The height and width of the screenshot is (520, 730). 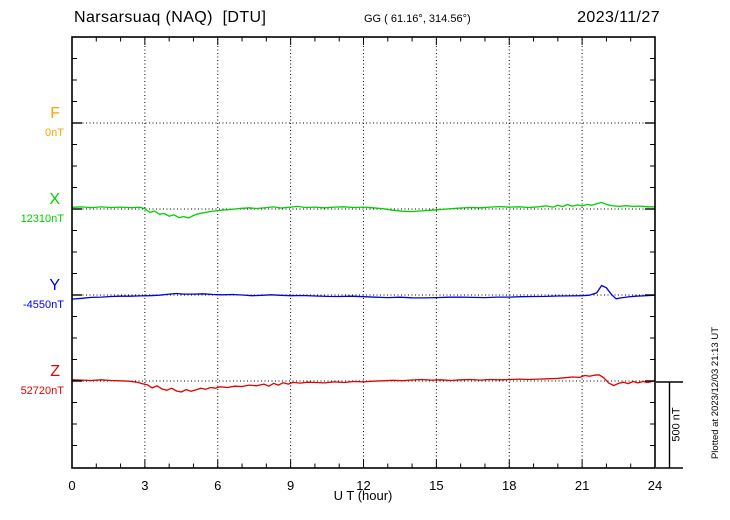 What do you see at coordinates (363, 383) in the screenshot?
I see `trace-Z` at bounding box center [363, 383].